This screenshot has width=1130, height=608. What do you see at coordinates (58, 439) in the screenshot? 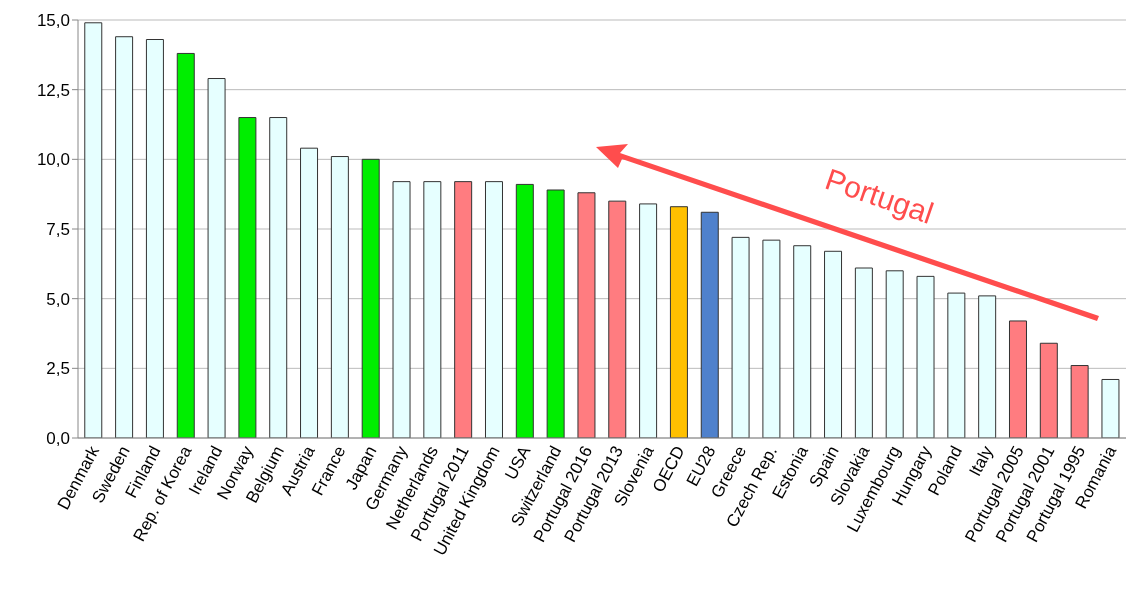
I see `y-tick-label: 0,0` at bounding box center [58, 439].